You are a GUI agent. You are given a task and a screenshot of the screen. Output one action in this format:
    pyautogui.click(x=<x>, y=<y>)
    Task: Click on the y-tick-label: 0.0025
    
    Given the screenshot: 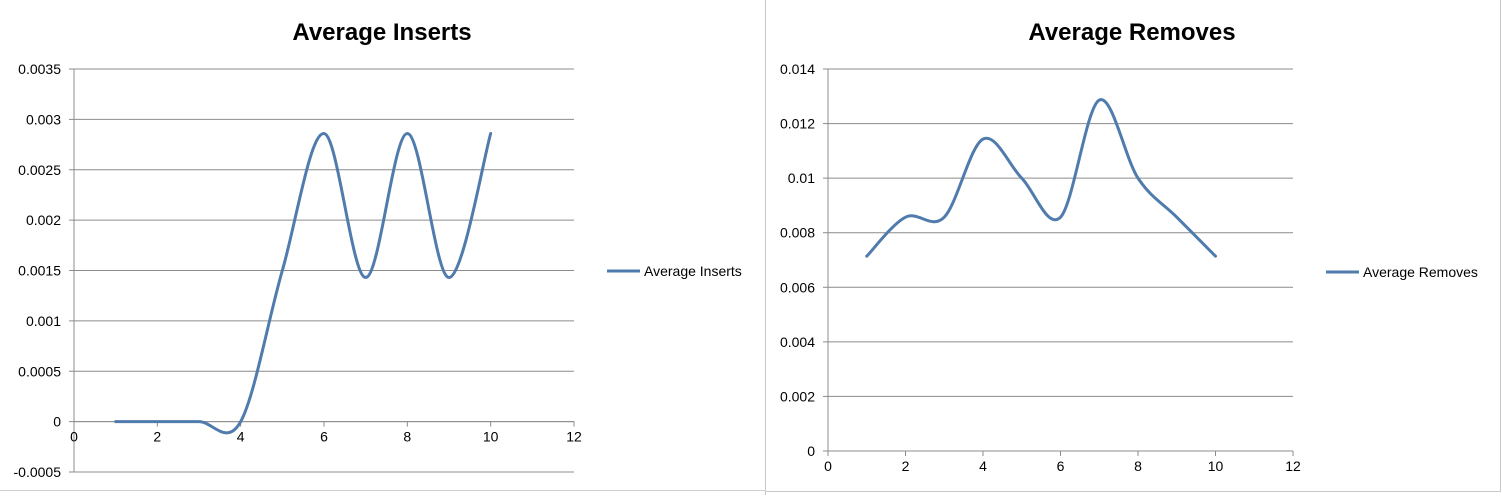 What is the action you would take?
    pyautogui.click(x=39, y=170)
    